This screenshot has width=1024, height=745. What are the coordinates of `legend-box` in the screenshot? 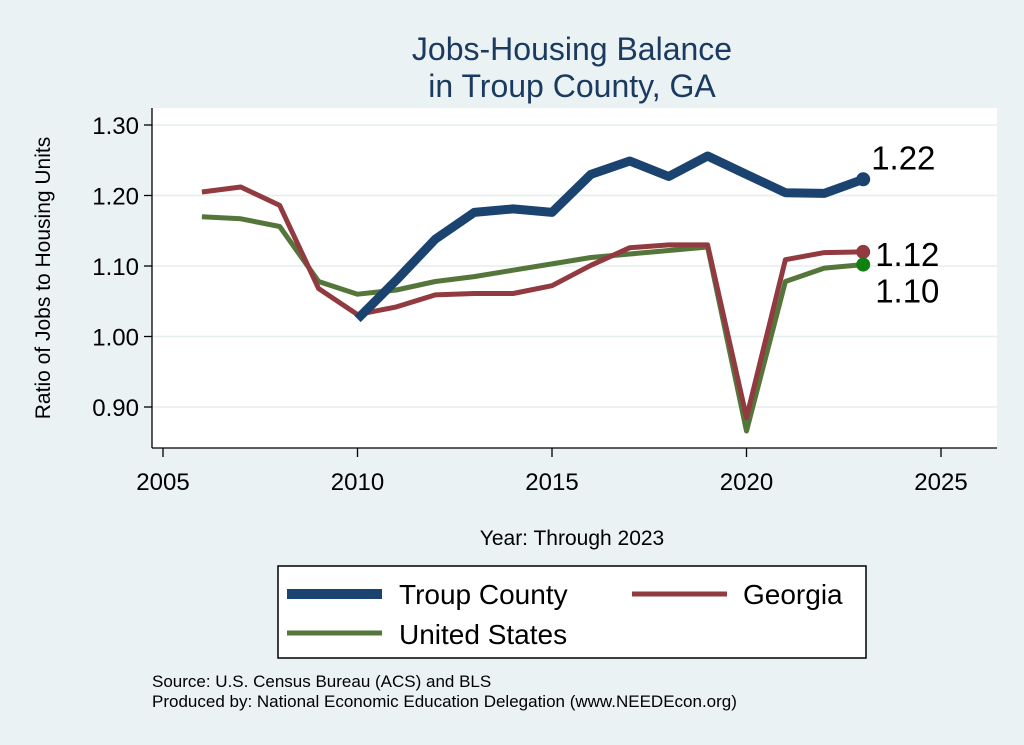 It's located at (572, 612).